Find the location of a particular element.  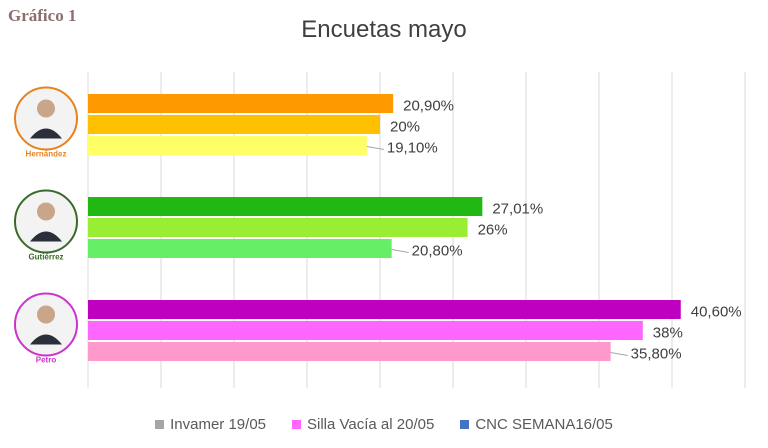

data-label: 20,80% is located at coordinates (437, 251).